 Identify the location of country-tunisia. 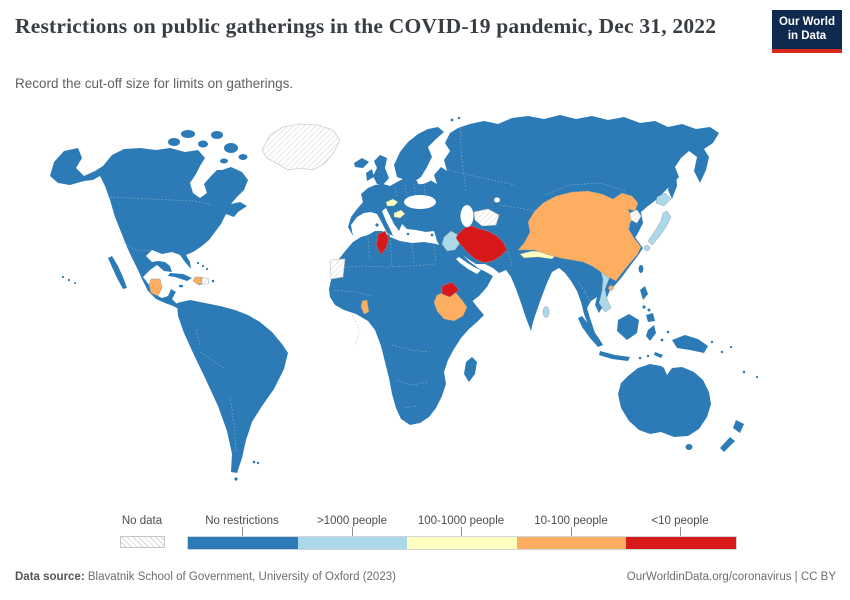
(382, 243).